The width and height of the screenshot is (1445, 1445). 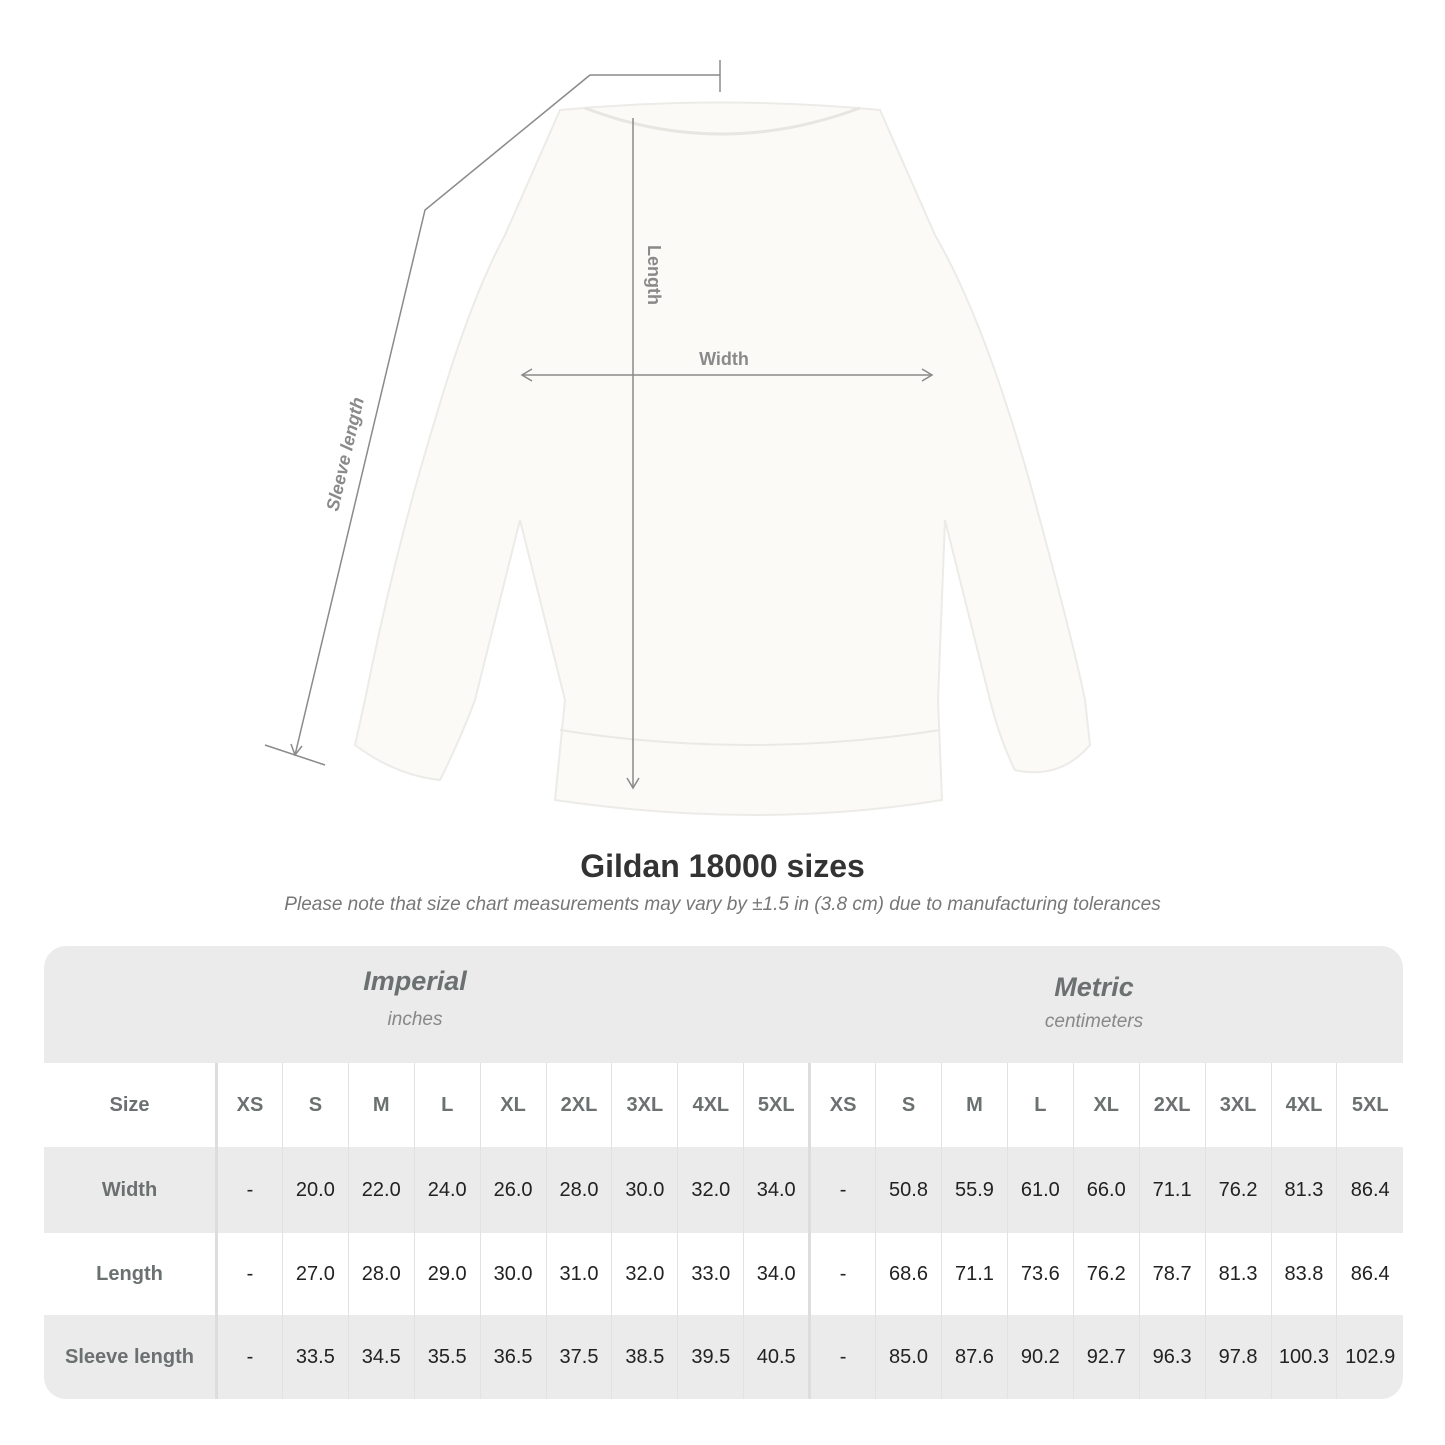 I want to click on size-header-imperial: 4XL, so click(x=710, y=1105).